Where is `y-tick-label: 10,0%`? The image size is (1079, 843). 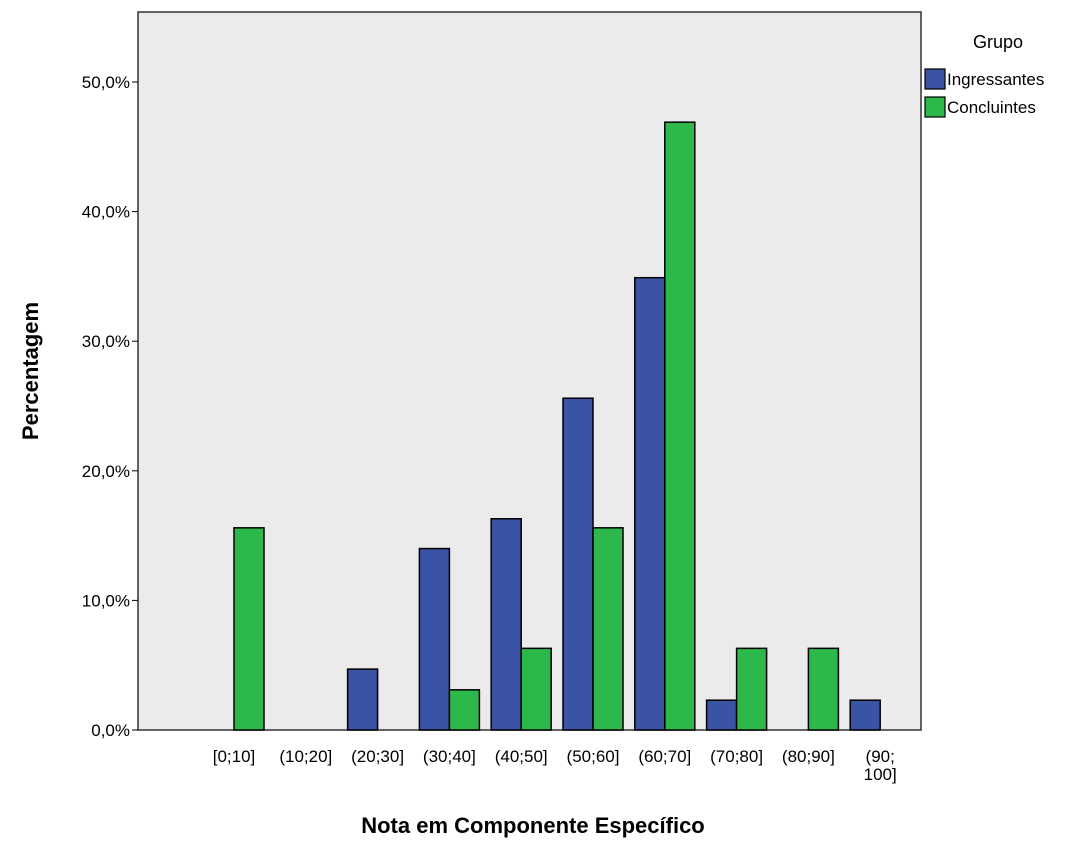 y-tick-label: 10,0% is located at coordinates (106, 600).